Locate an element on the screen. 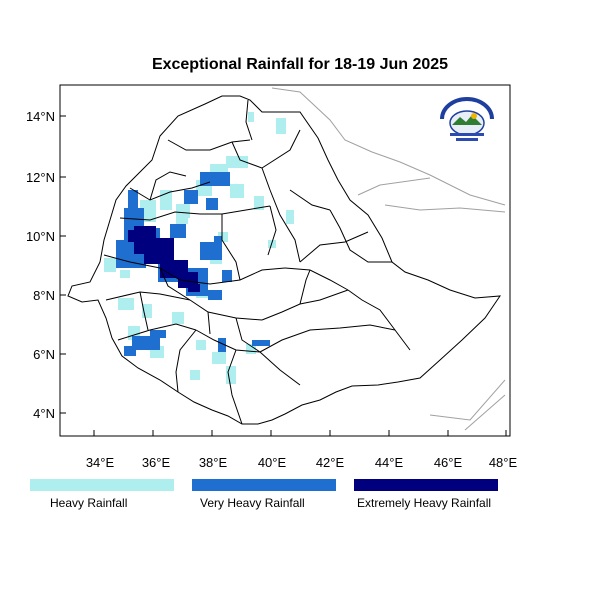 The width and height of the screenshot is (600, 600). y-tick-label: 8°N is located at coordinates (44, 295).